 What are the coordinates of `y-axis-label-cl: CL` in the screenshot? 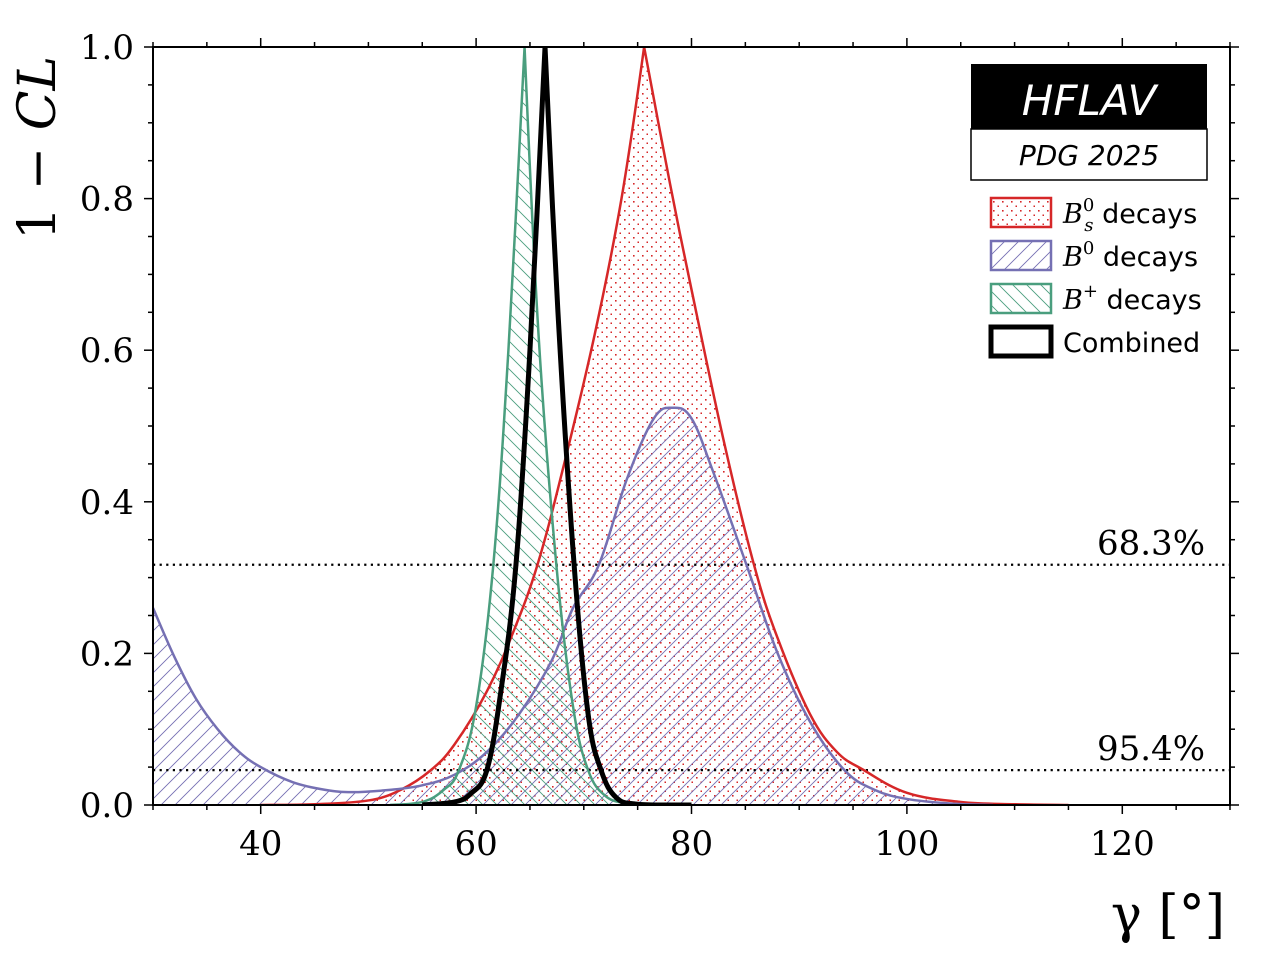 It's located at (38, 93).